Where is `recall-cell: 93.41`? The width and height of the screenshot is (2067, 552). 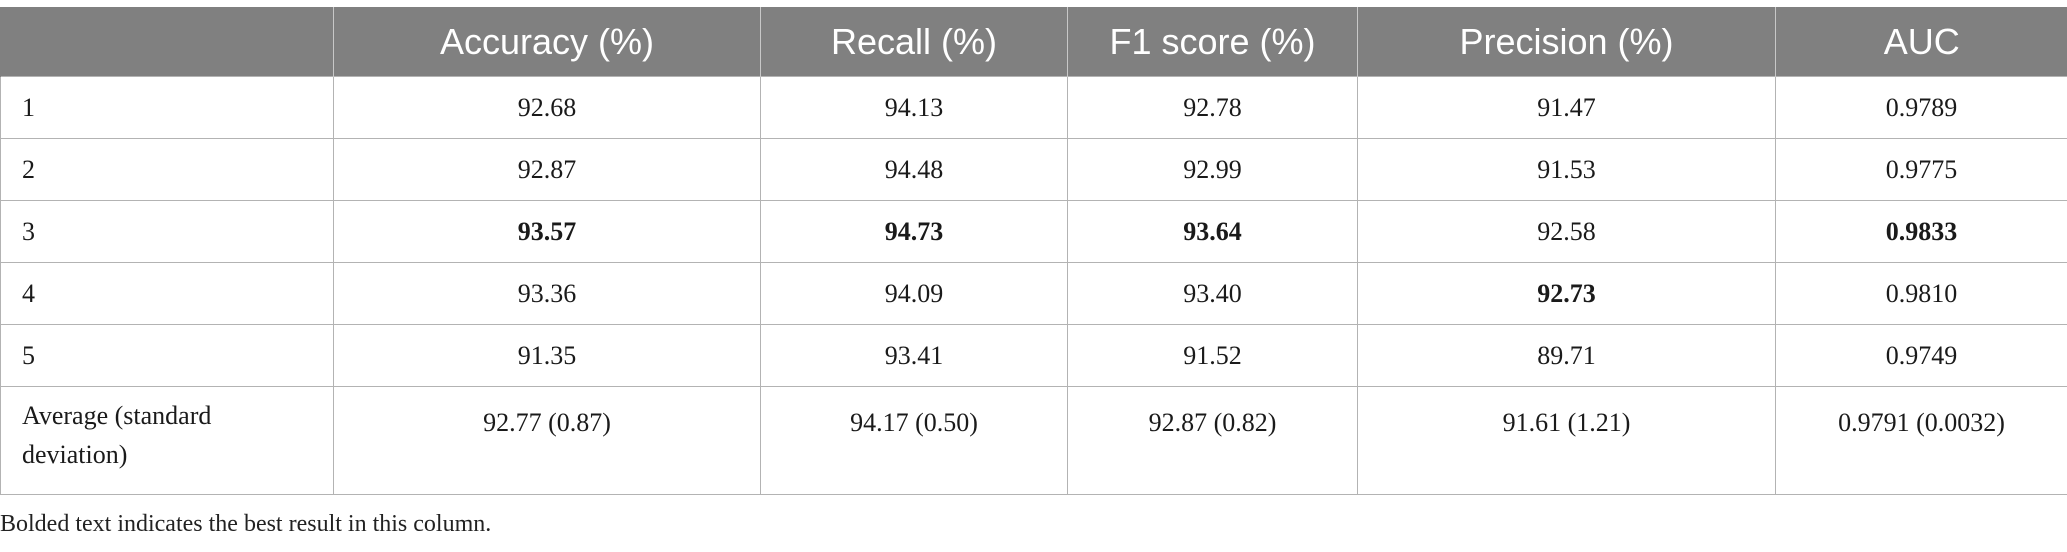 recall-cell: 93.41 is located at coordinates (914, 355).